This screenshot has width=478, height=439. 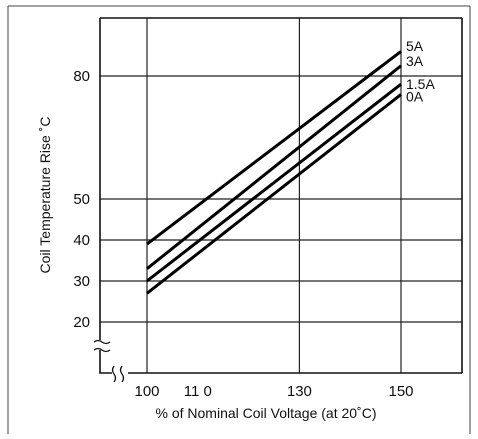 What do you see at coordinates (105, 362) in the screenshot?
I see `axis-corner` at bounding box center [105, 362].